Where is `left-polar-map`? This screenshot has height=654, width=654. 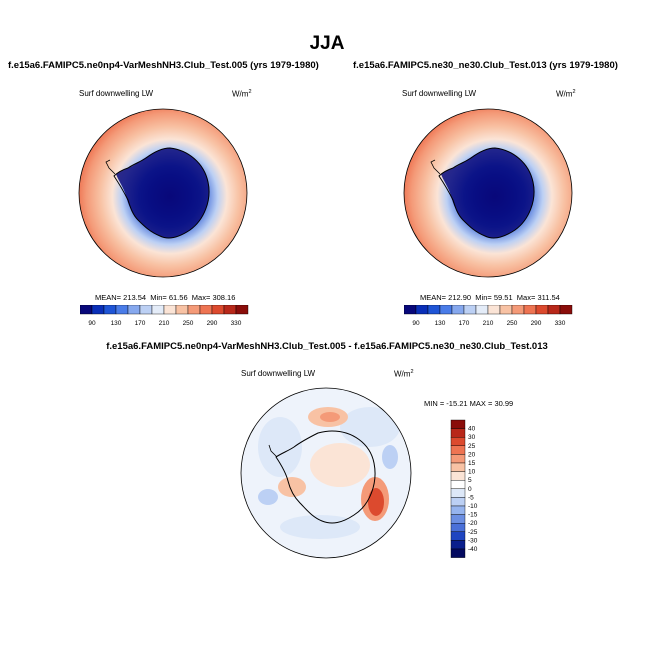 left-polar-map is located at coordinates (163, 193).